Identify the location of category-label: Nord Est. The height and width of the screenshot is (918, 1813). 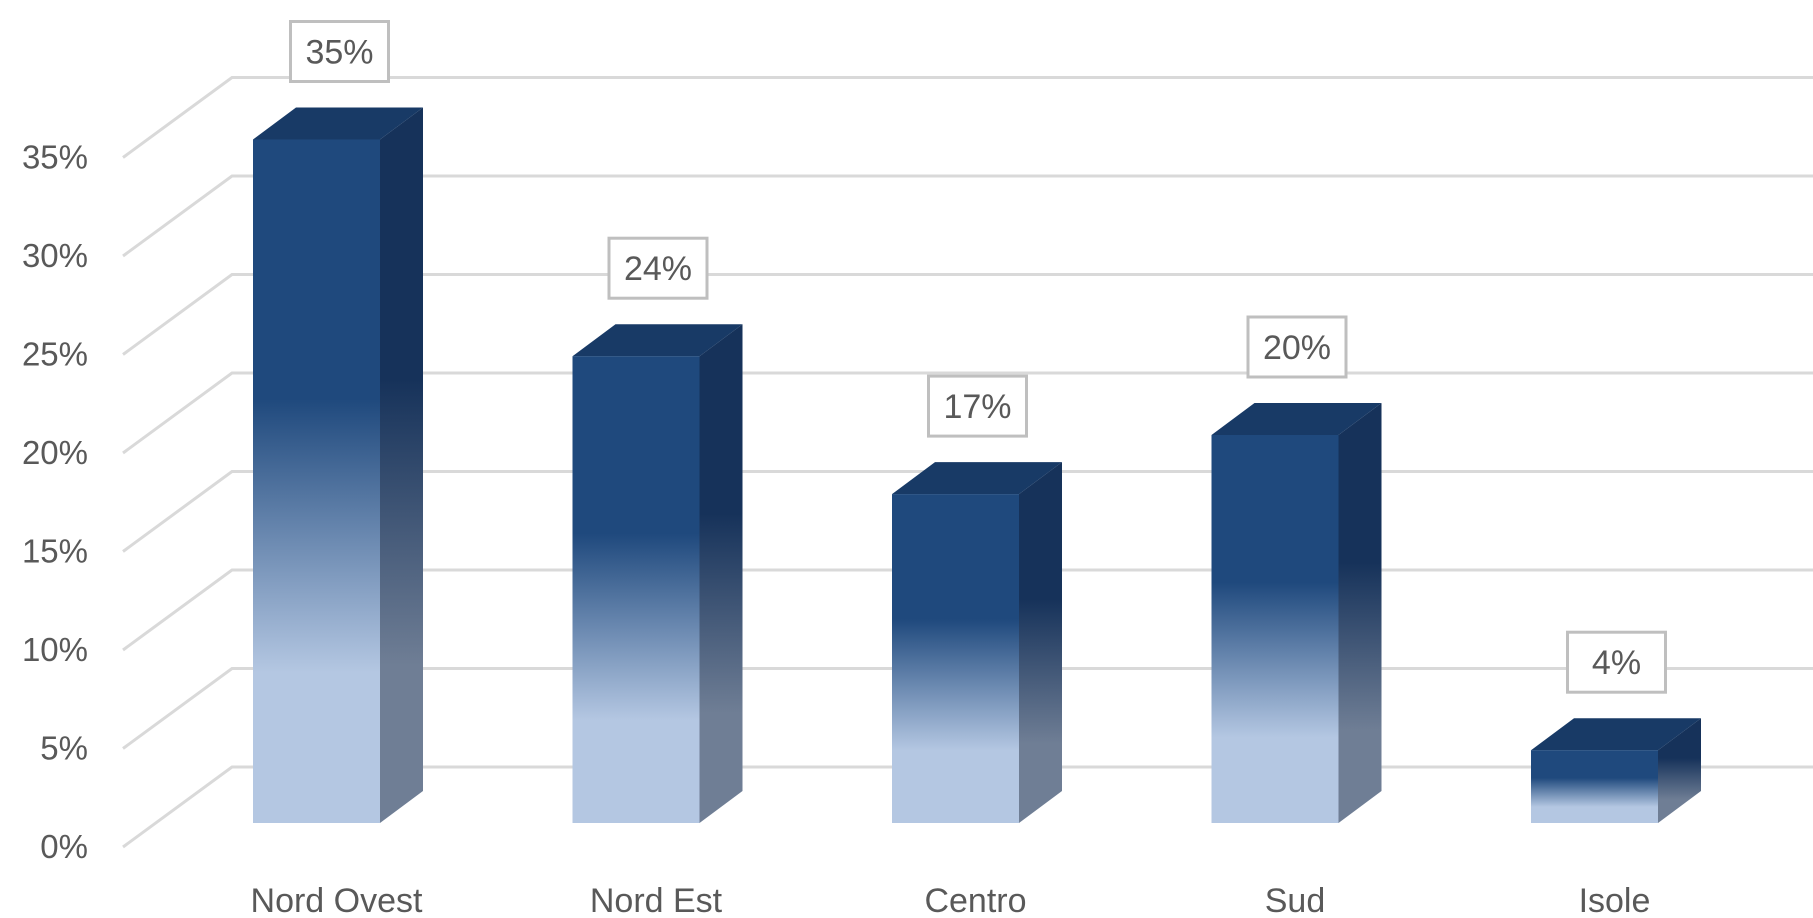
(656, 900).